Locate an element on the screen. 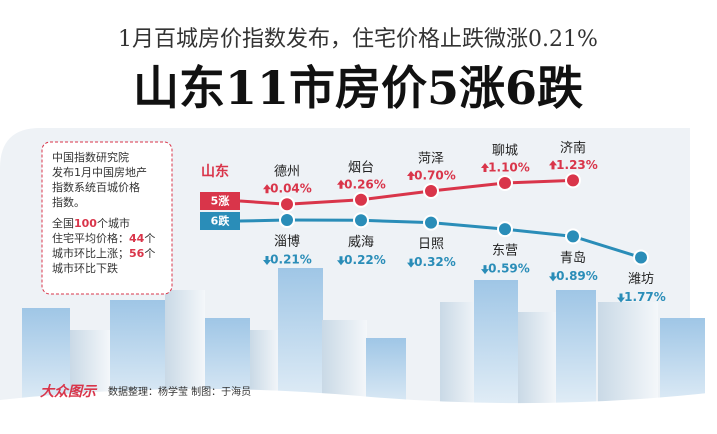  value-label: 0.21% is located at coordinates (291, 260).